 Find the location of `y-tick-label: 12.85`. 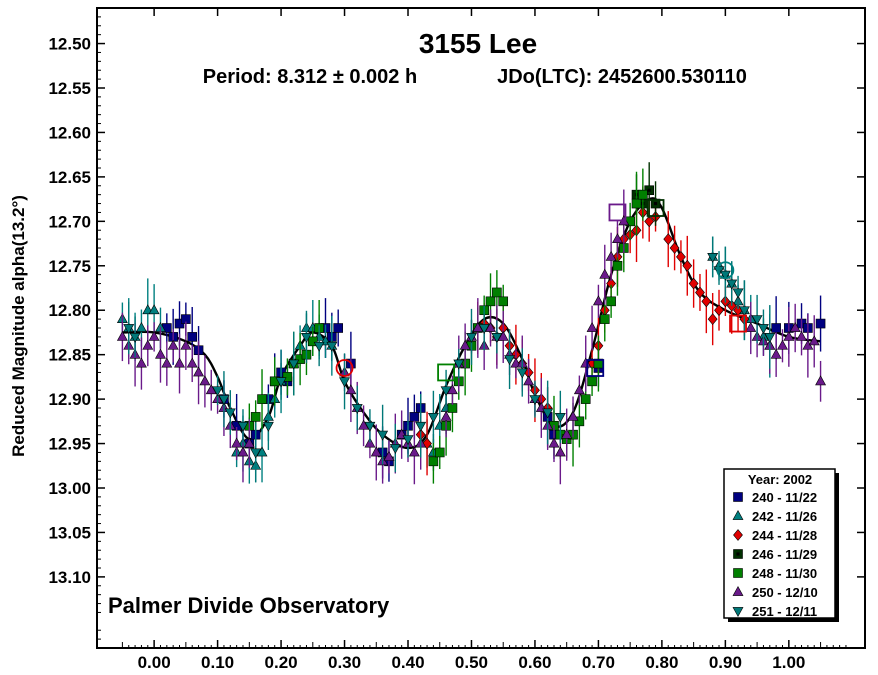

y-tick-label: 12.85 is located at coordinates (69, 355).